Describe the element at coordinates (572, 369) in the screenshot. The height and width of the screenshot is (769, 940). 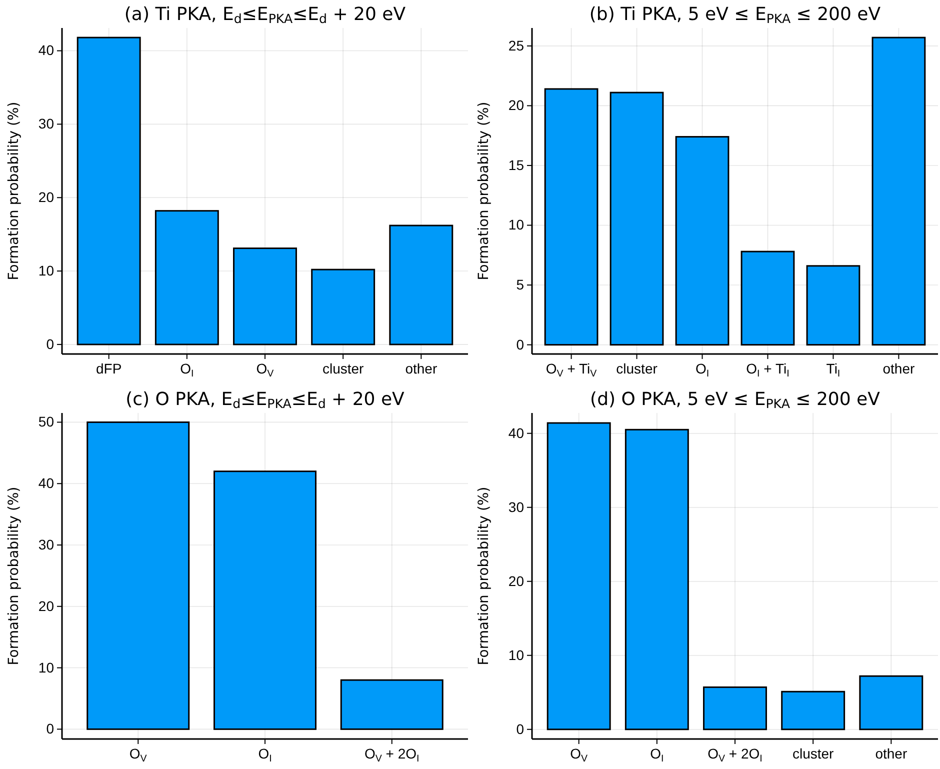
I see `x-tick-label: O$_{V}$ + Ti$_{V}$` at that location.